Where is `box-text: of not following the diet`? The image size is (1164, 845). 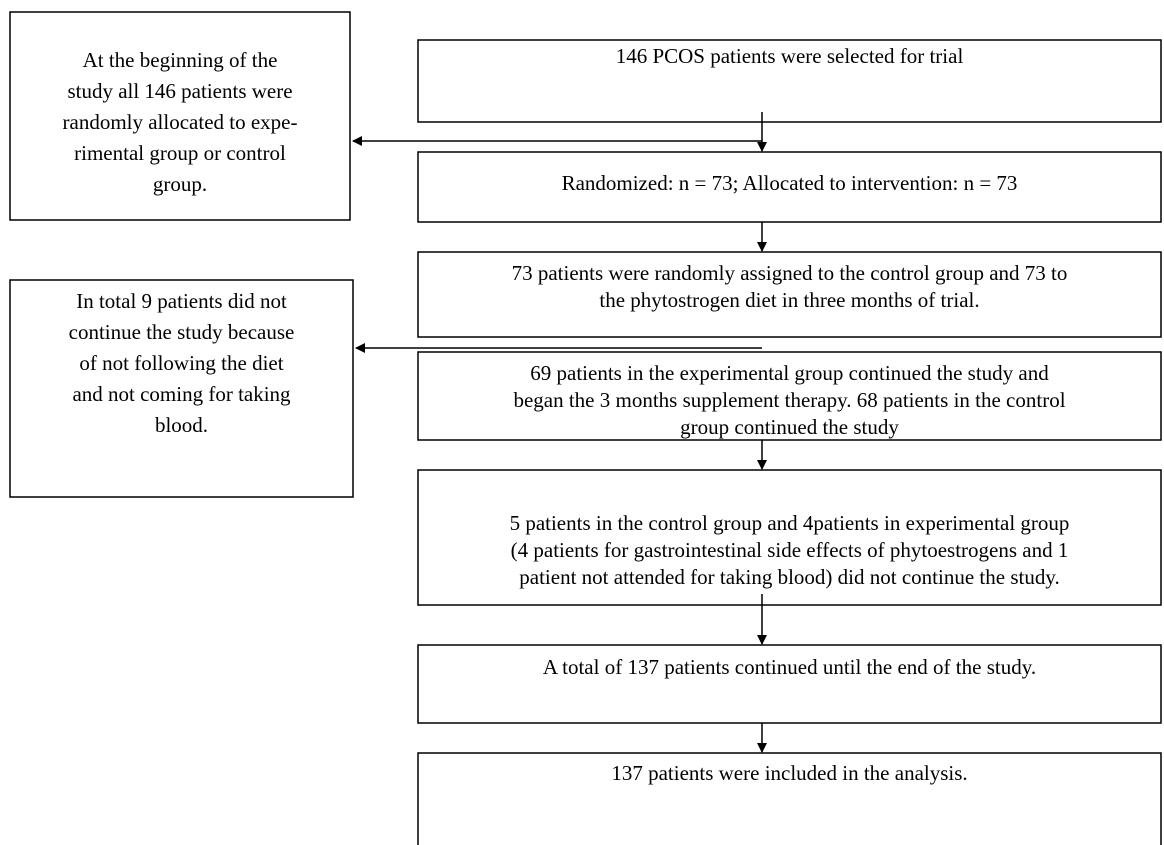 box-text: of not following the diet is located at coordinates (181, 363).